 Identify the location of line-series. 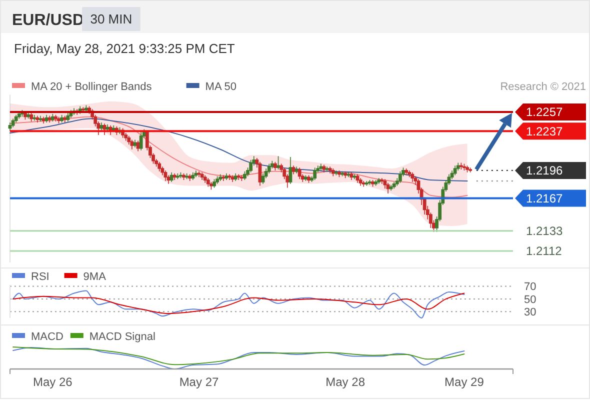
(239, 150).